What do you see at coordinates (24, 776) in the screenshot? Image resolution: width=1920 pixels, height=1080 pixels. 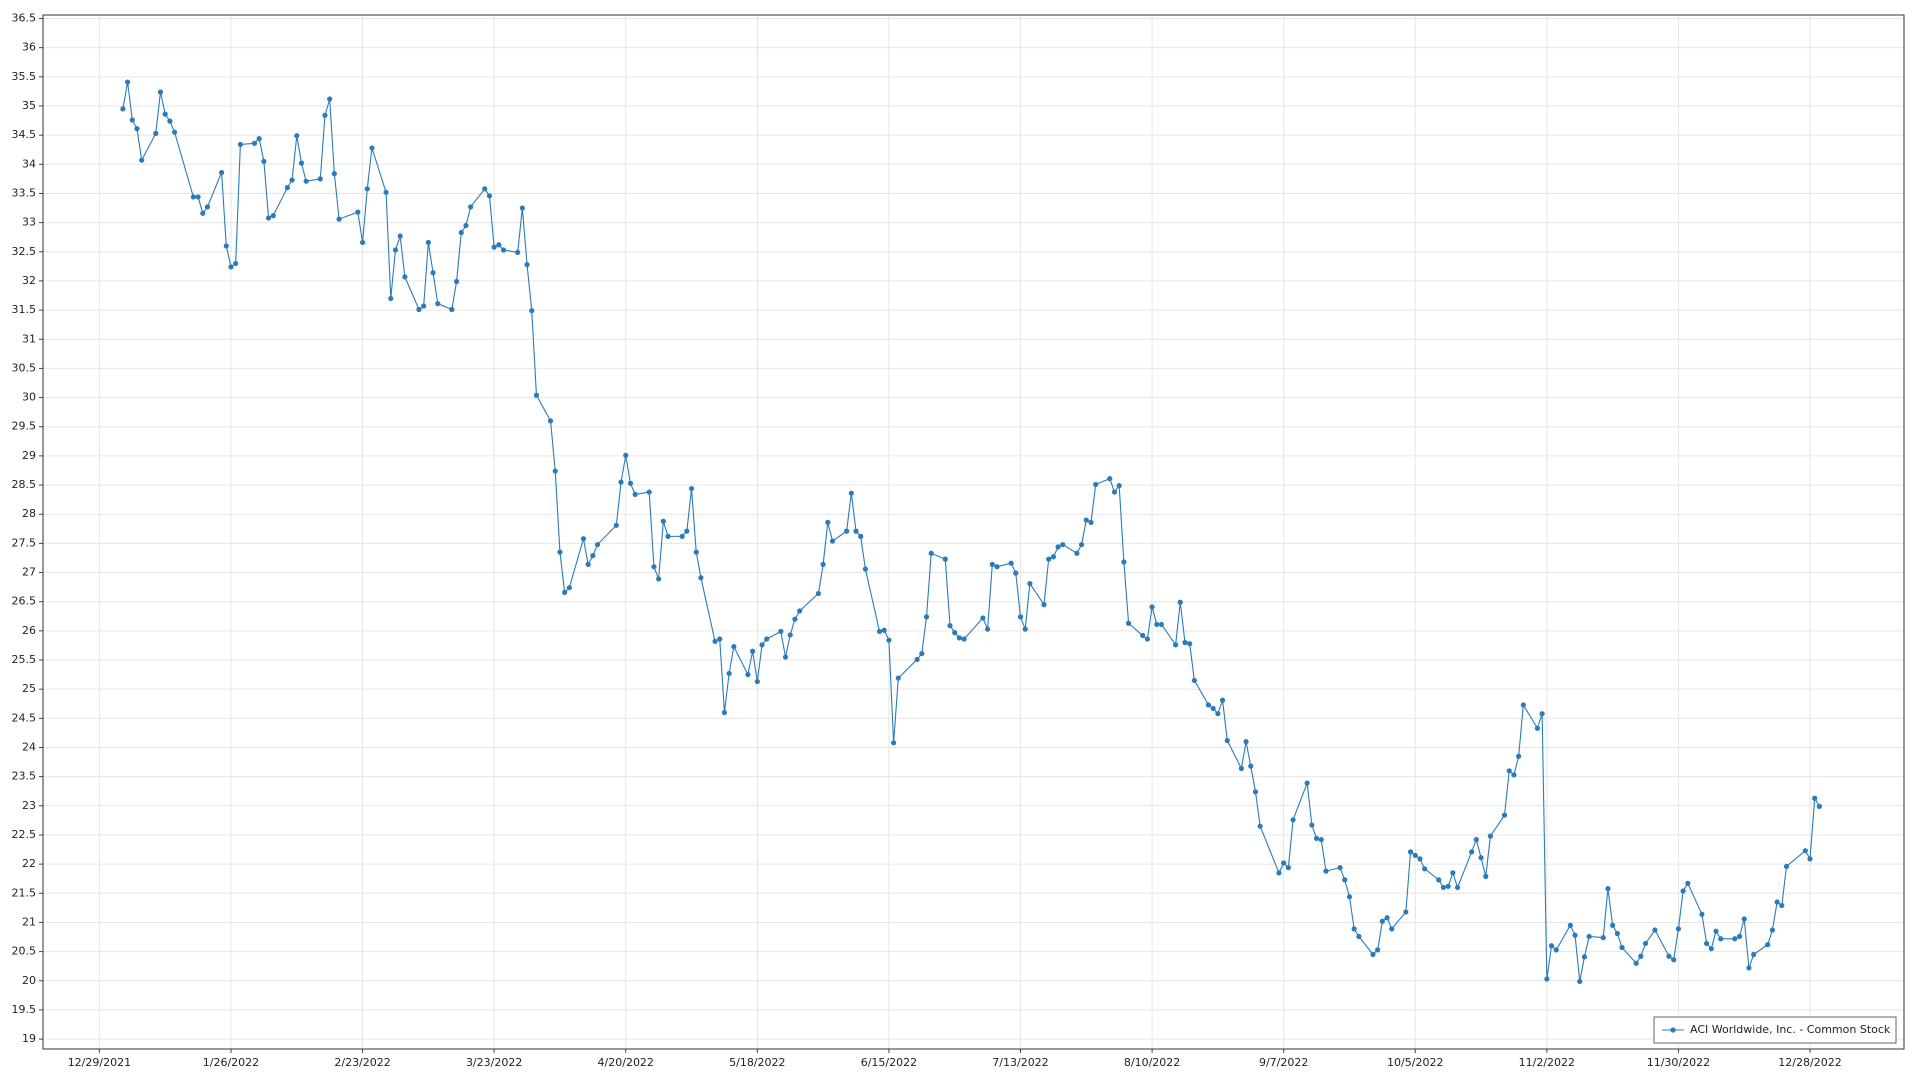 I see `y-tick-label: 23.5` at bounding box center [24, 776].